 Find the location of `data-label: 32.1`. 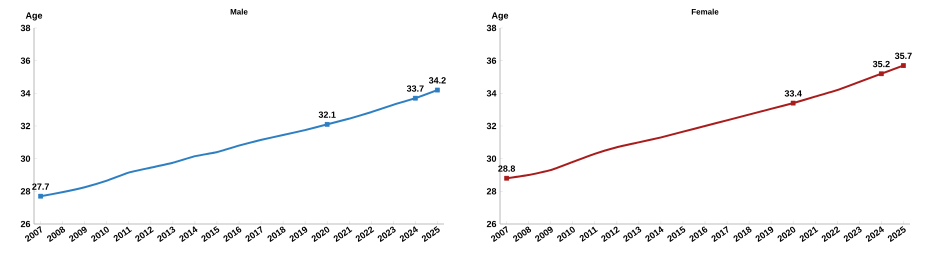

data-label: 32.1 is located at coordinates (327, 114).